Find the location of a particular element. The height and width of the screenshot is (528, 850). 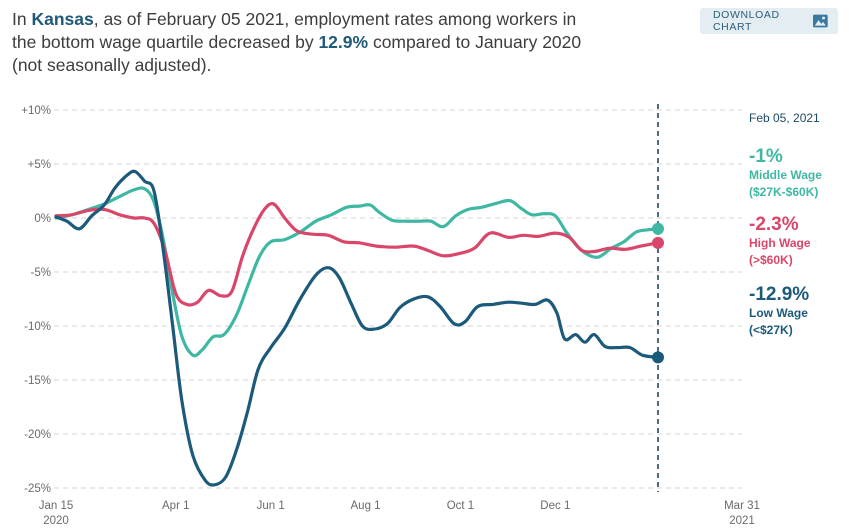

series-range-middle: ($27K-$60K) is located at coordinates (783, 192).